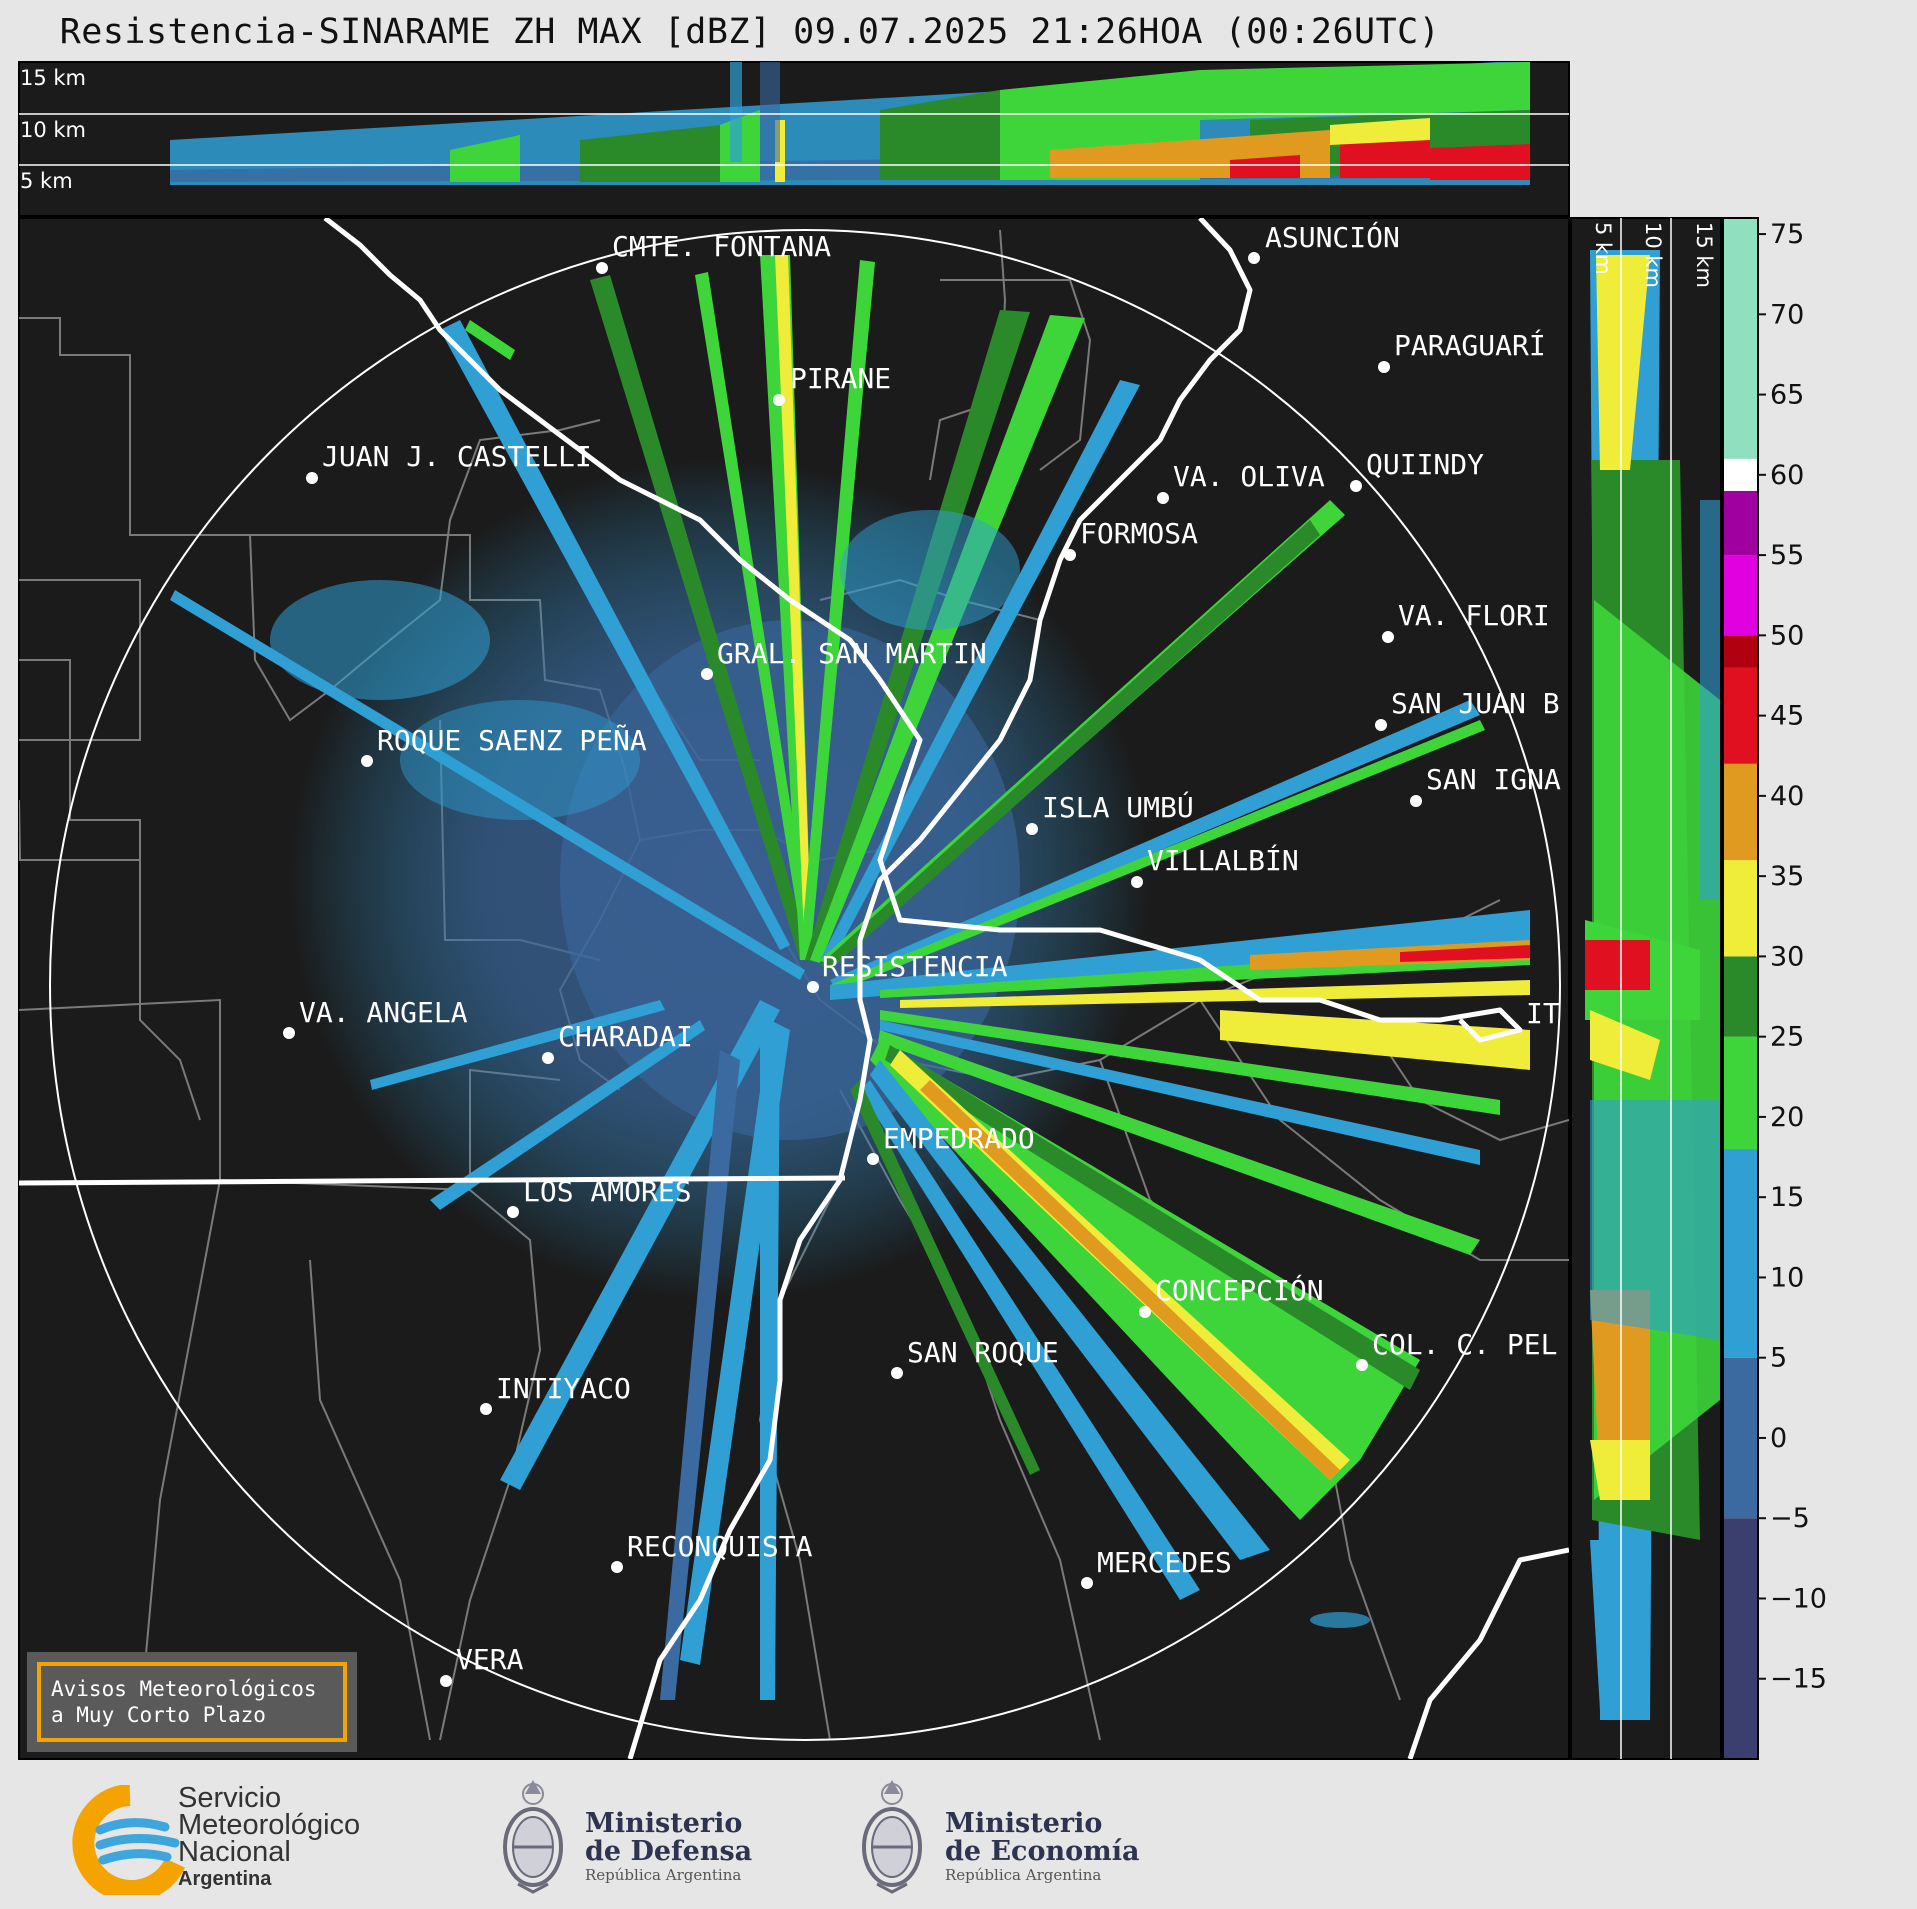 Image resolution: width=1917 pixels, height=1909 pixels. What do you see at coordinates (1023, 1875) in the screenshot?
I see `economia-line-3: República Argentina` at bounding box center [1023, 1875].